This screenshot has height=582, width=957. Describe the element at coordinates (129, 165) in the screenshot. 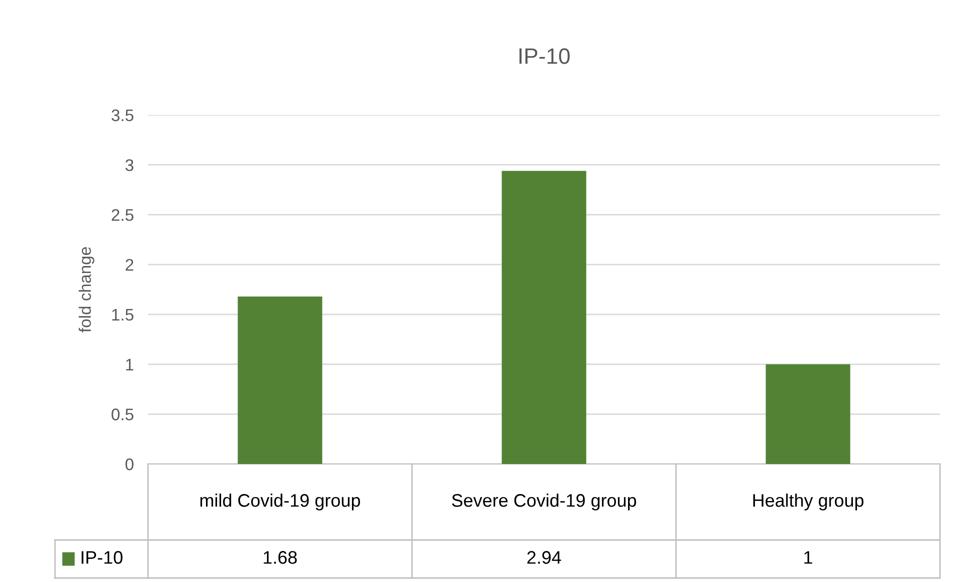

I see `y-tick-label: 3` at that location.